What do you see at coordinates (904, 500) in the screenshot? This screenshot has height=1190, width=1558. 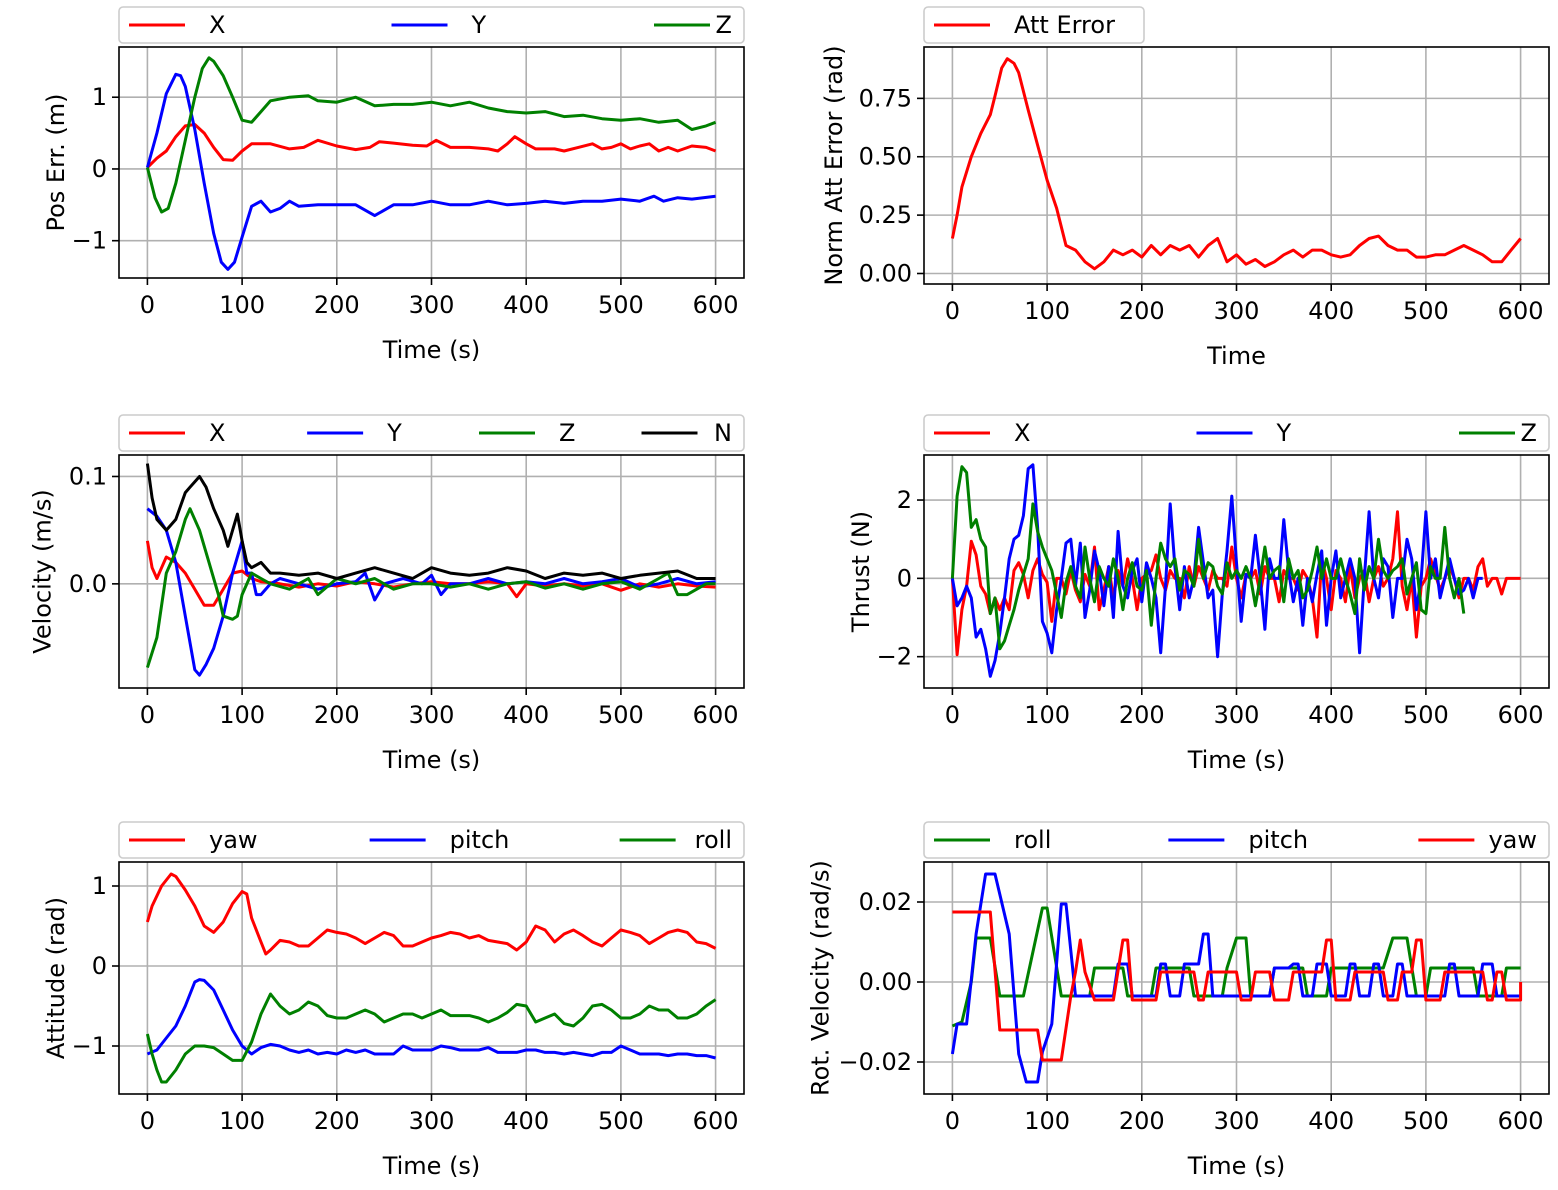 I see `y-tick-label: 2` at bounding box center [904, 500].